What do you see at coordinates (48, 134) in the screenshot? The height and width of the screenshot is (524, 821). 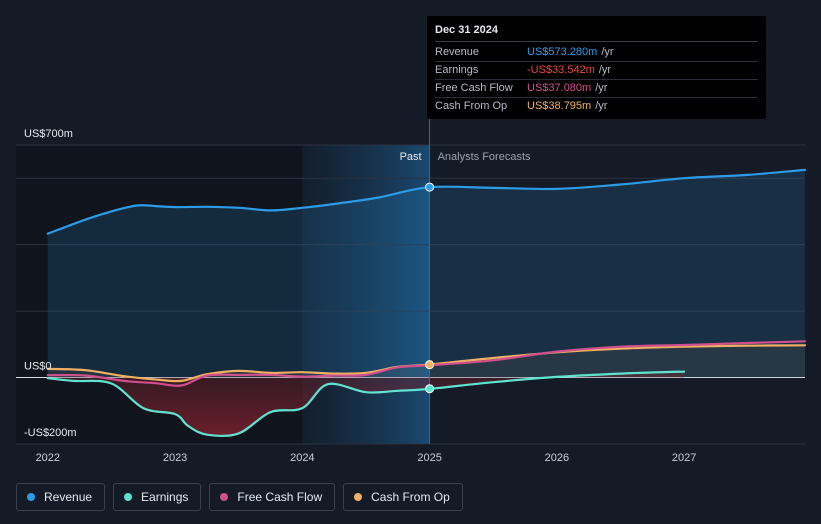 I see `y-axis-label: US$700m` at bounding box center [48, 134].